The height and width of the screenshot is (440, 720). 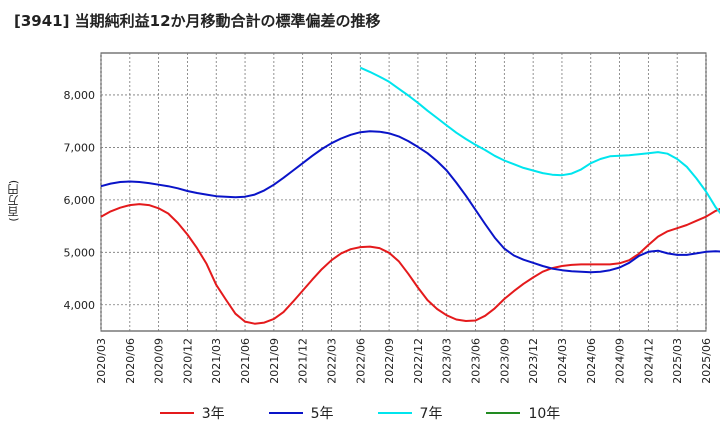 What do you see at coordinates (544, 414) in the screenshot?
I see `legend-label: 10年` at bounding box center [544, 414].